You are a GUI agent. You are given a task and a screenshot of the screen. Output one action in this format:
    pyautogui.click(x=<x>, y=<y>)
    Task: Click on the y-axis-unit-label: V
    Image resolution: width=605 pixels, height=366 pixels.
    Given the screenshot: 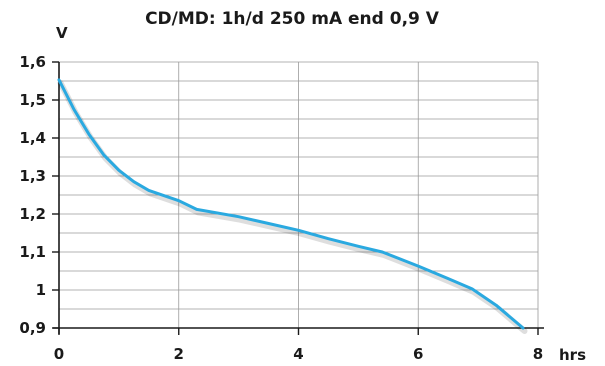 What is the action you would take?
    pyautogui.click(x=62, y=33)
    